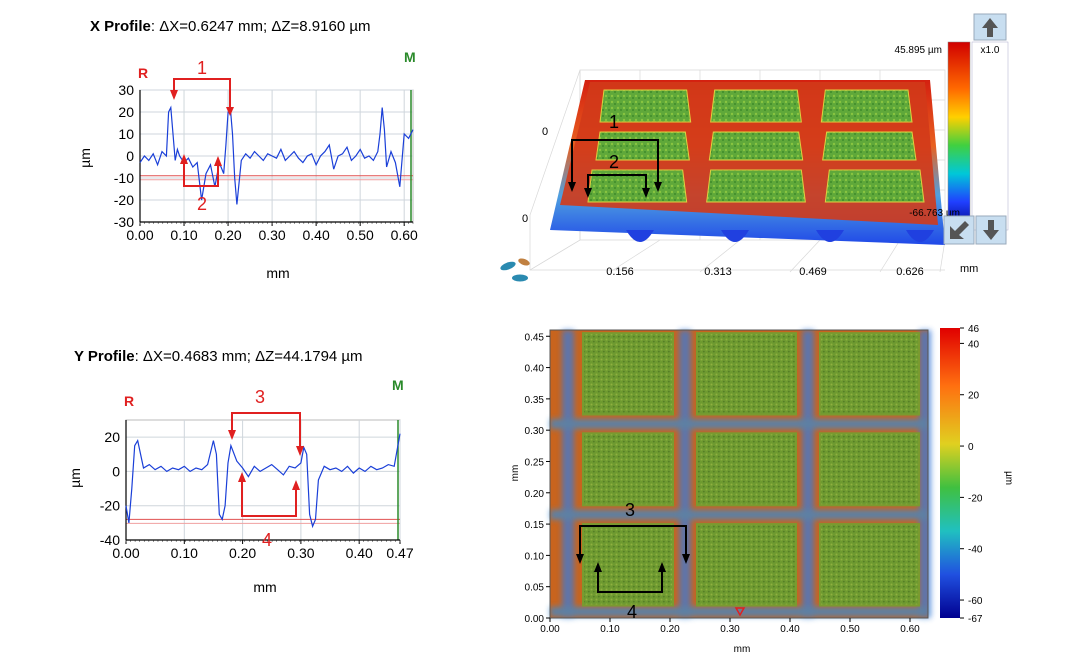 The image size is (1080, 664). Describe the element at coordinates (974, 396) in the screenshot. I see `colorbar-tick-label: 20` at that location.